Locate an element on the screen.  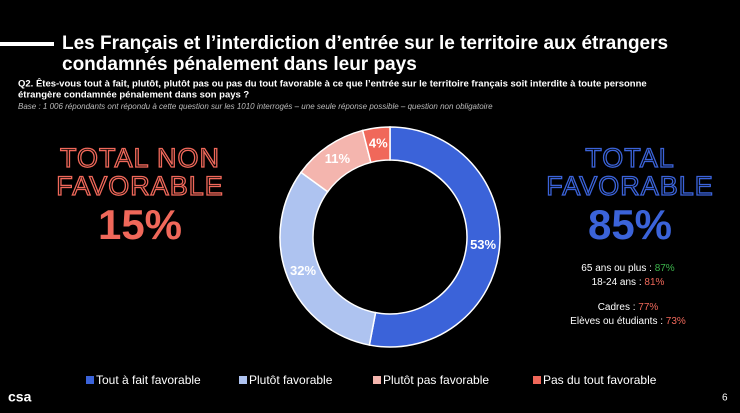
left-total: 15% is located at coordinates (140, 224).